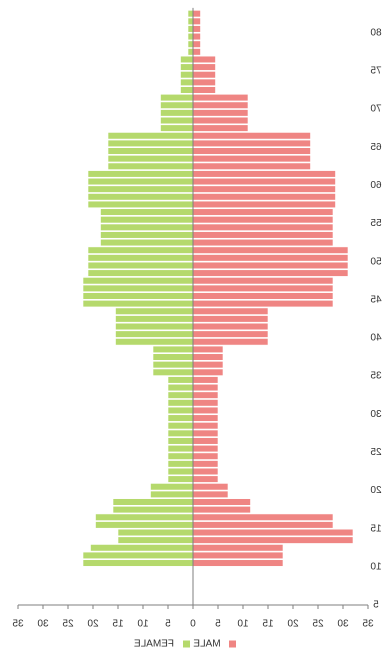 The image size is (386, 654). What do you see at coordinates (343, 624) in the screenshot?
I see `x-tick-label-13: 30` at bounding box center [343, 624].